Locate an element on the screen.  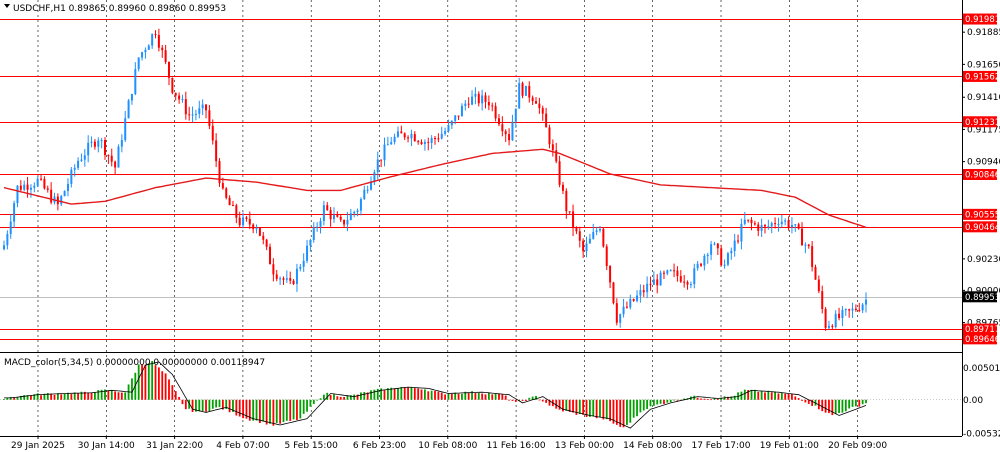
time-tick-label: 5 Feb 15:00 is located at coordinates (312, 446).